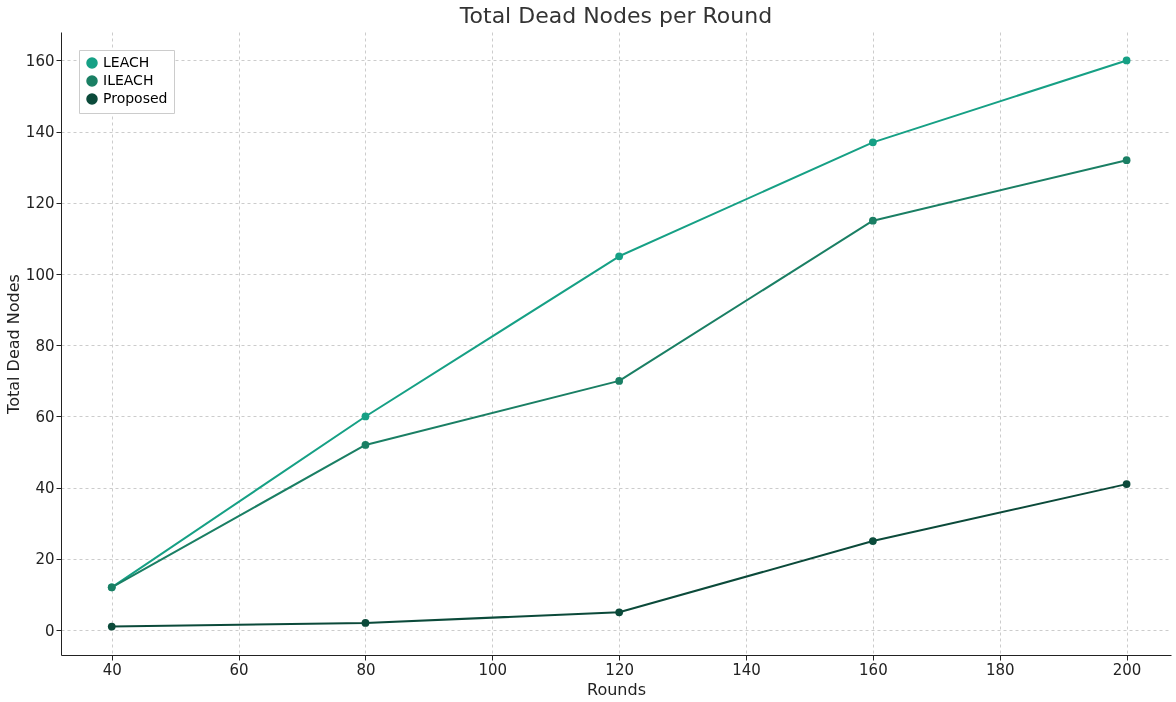 This screenshot has height=702, width=1176. I want to click on y-axis-title: Total Dead Nodes, so click(13, 344).